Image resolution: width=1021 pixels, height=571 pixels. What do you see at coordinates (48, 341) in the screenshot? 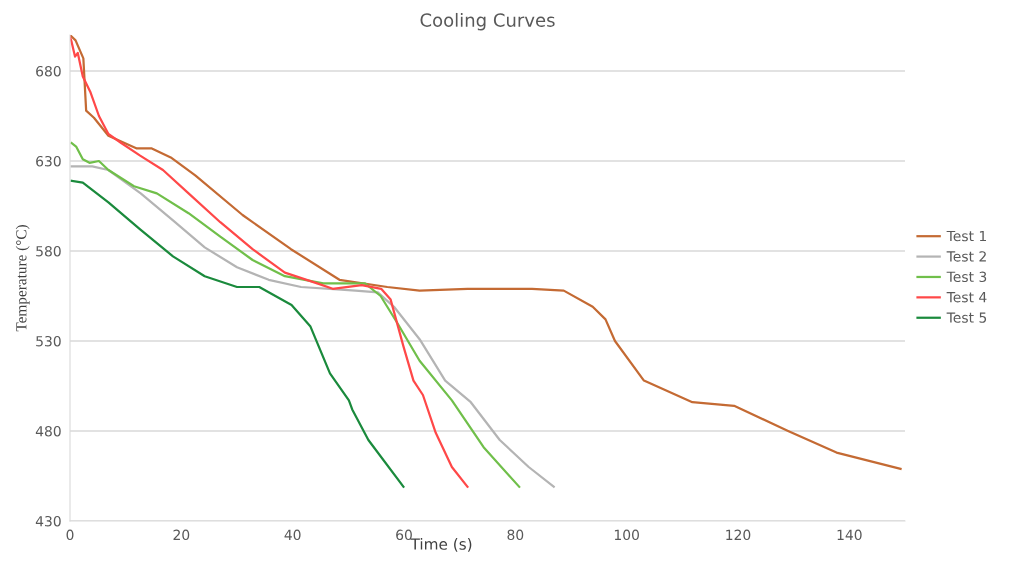
I see `y-tick-label: 530` at bounding box center [48, 341].